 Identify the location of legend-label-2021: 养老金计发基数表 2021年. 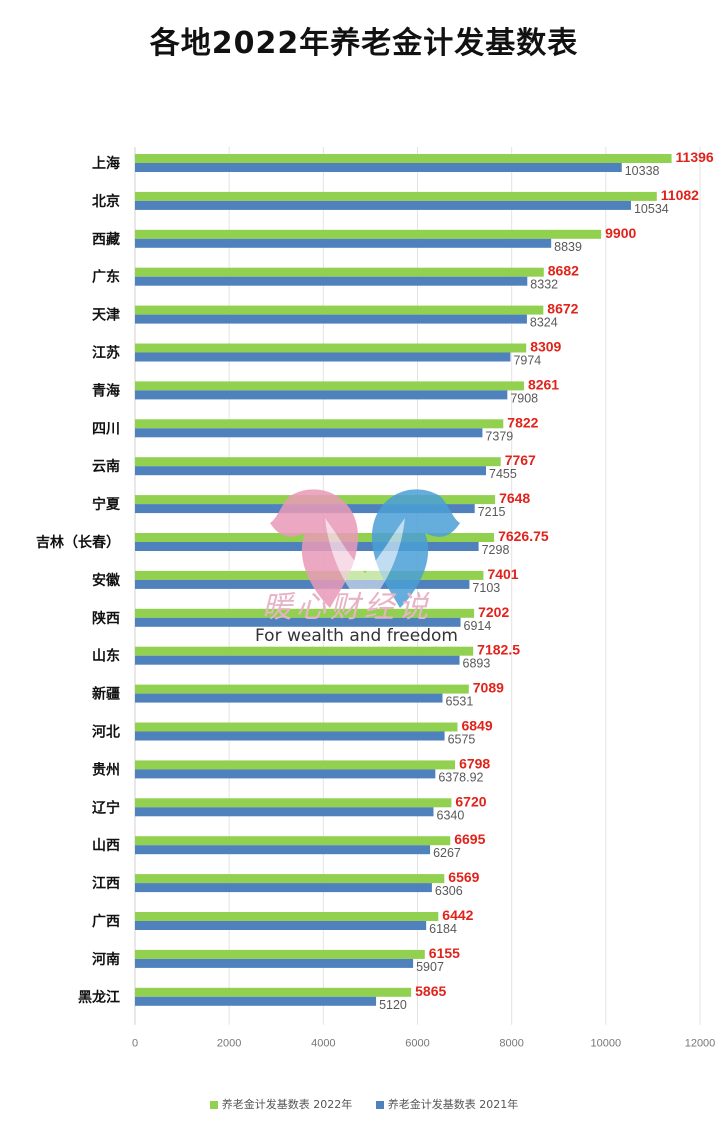
(453, 1104).